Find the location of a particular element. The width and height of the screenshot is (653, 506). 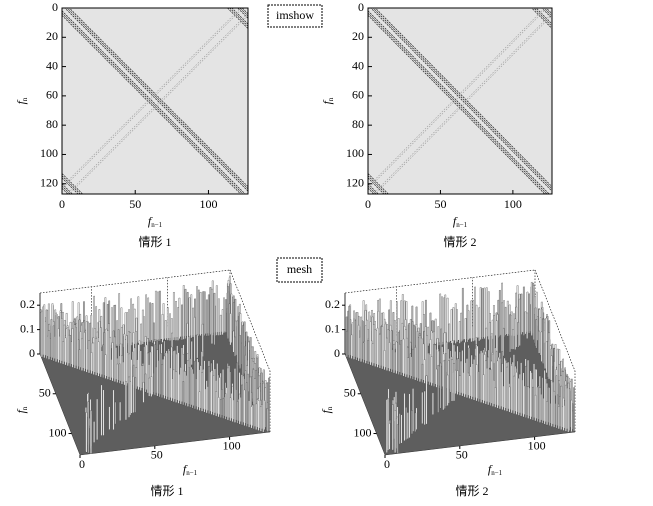

y-tick-label: 120 is located at coordinates (355, 182).